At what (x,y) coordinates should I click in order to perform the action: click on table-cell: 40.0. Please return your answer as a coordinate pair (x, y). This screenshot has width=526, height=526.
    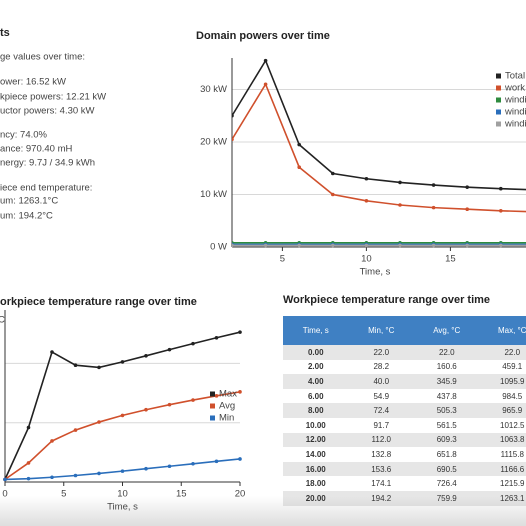
    Looking at the image, I should click on (381, 381).